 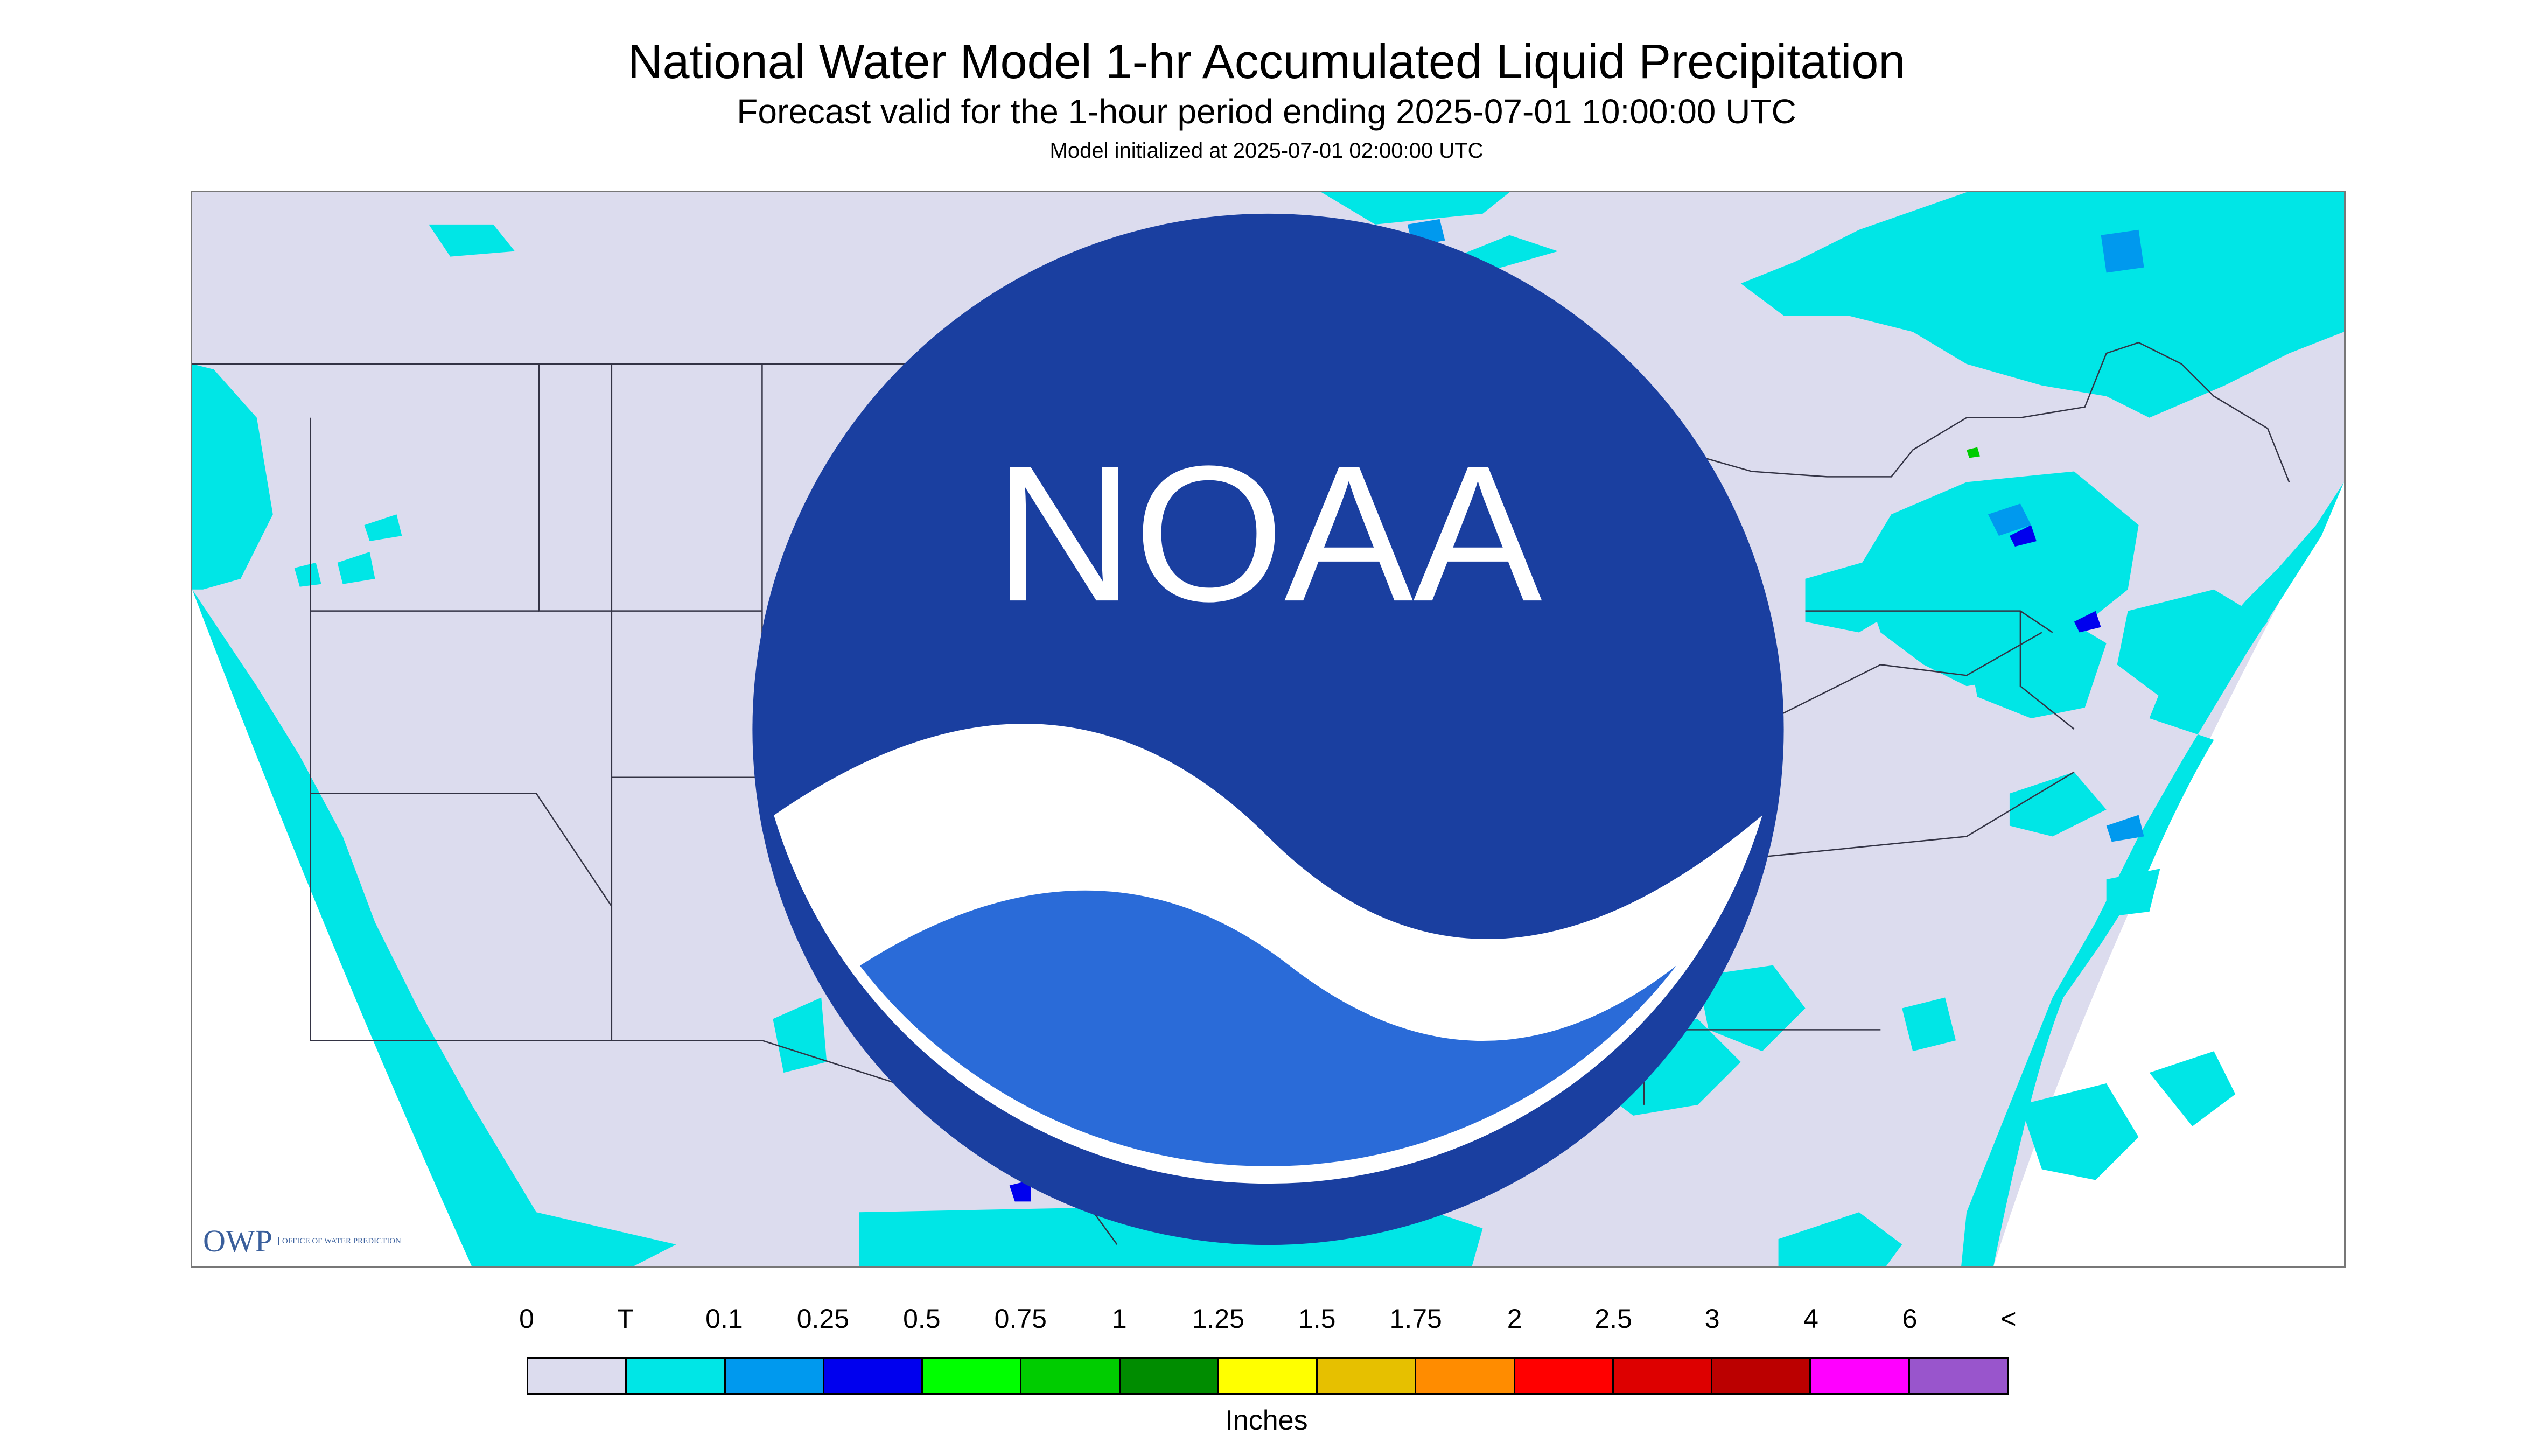 What do you see at coordinates (1218, 1319) in the screenshot?
I see `legend-tick-label: 1.25` at bounding box center [1218, 1319].